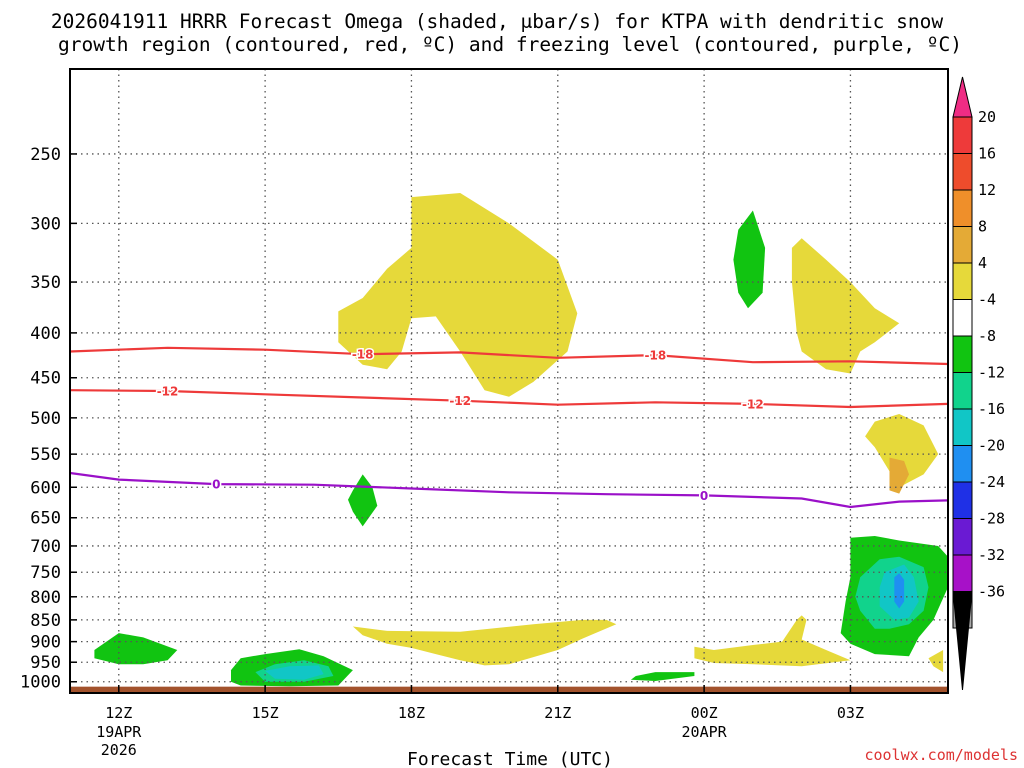  I want to click on x-tick-sublabel: 19APR, so click(119, 732).